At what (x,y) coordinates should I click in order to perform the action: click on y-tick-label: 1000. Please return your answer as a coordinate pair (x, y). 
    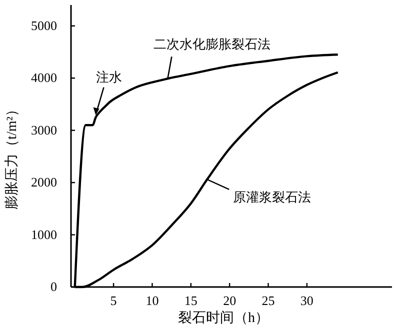
    Looking at the image, I should click on (44, 234).